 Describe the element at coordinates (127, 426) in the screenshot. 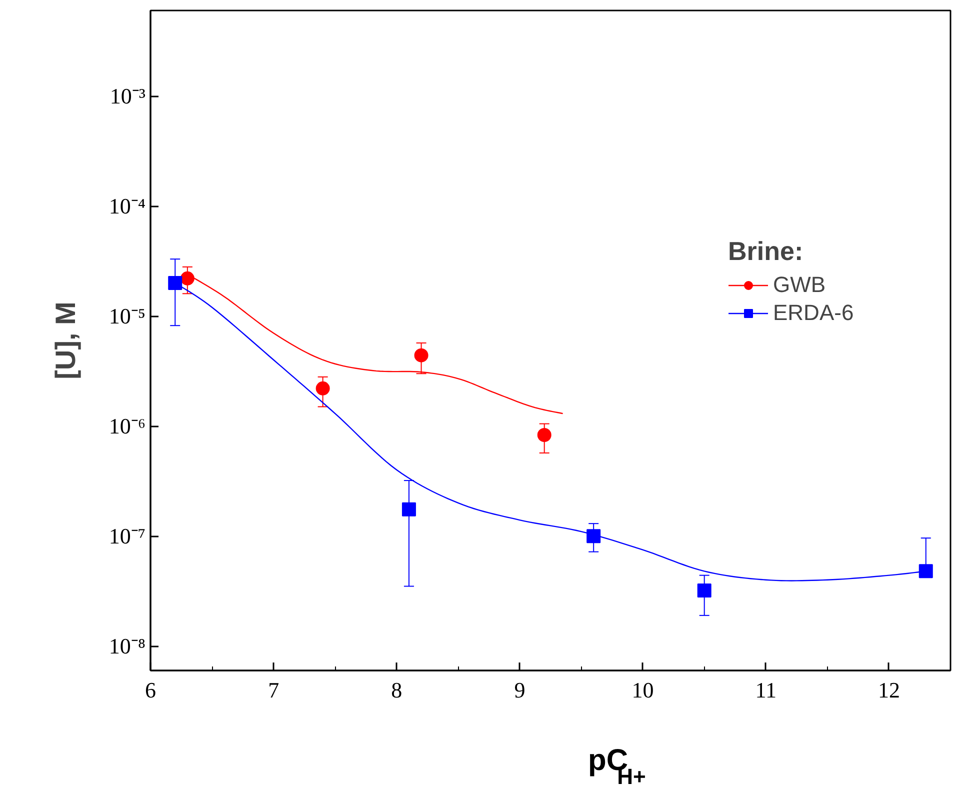

I see `y-tick-label: 10⁻⁶` at that location.